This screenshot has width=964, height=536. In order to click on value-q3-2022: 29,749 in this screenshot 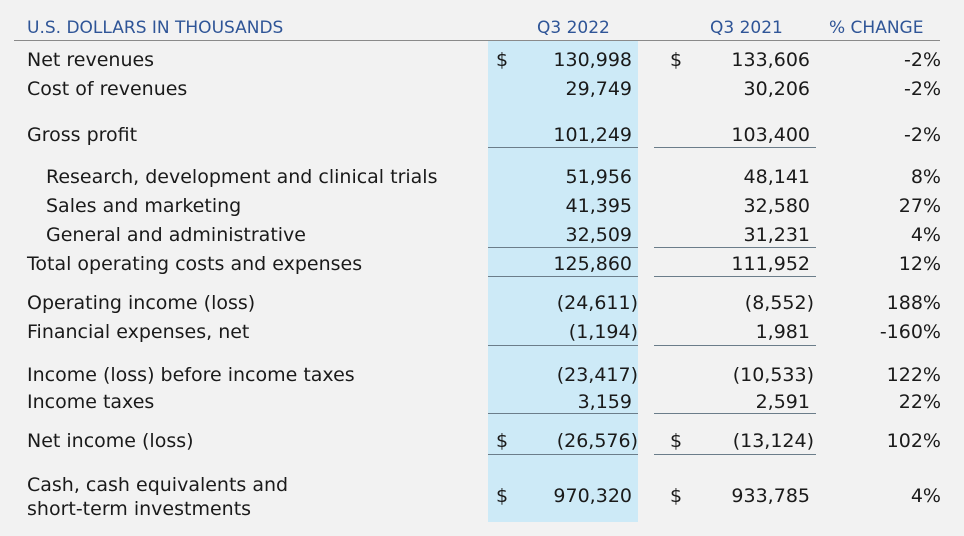, I will do `click(598, 89)`.